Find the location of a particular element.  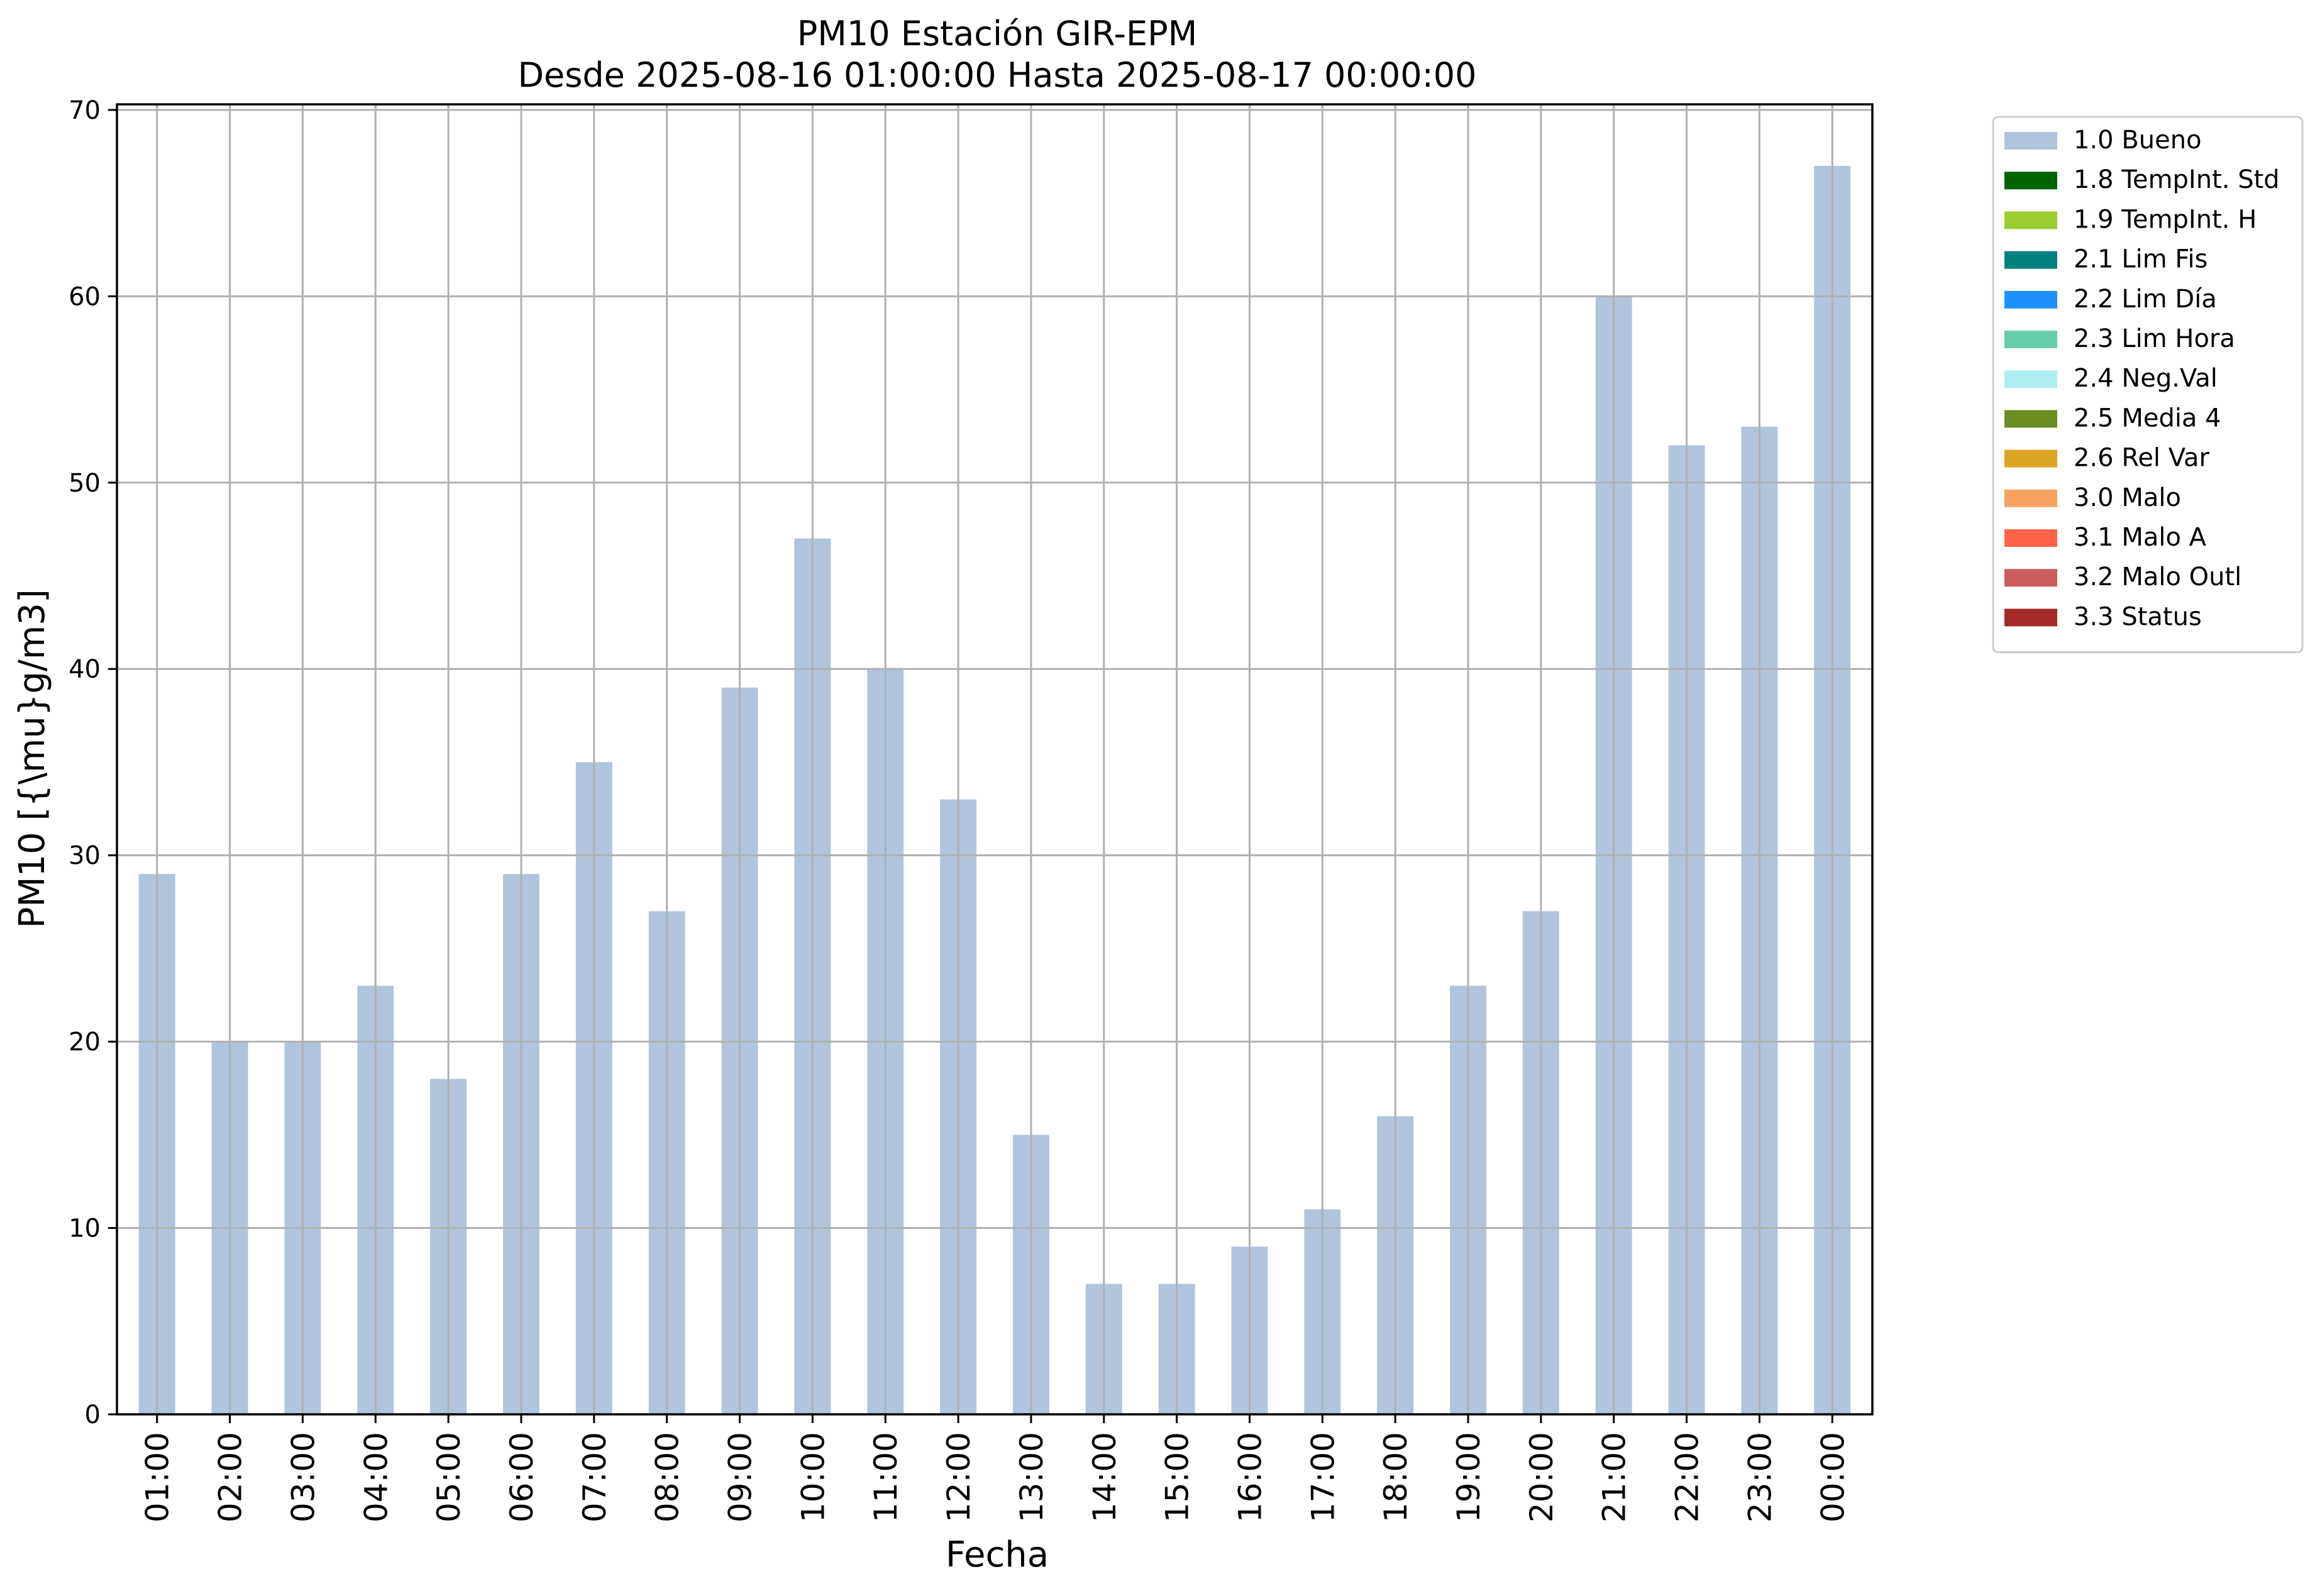

x-tick-label: 04:00 is located at coordinates (376, 1477).